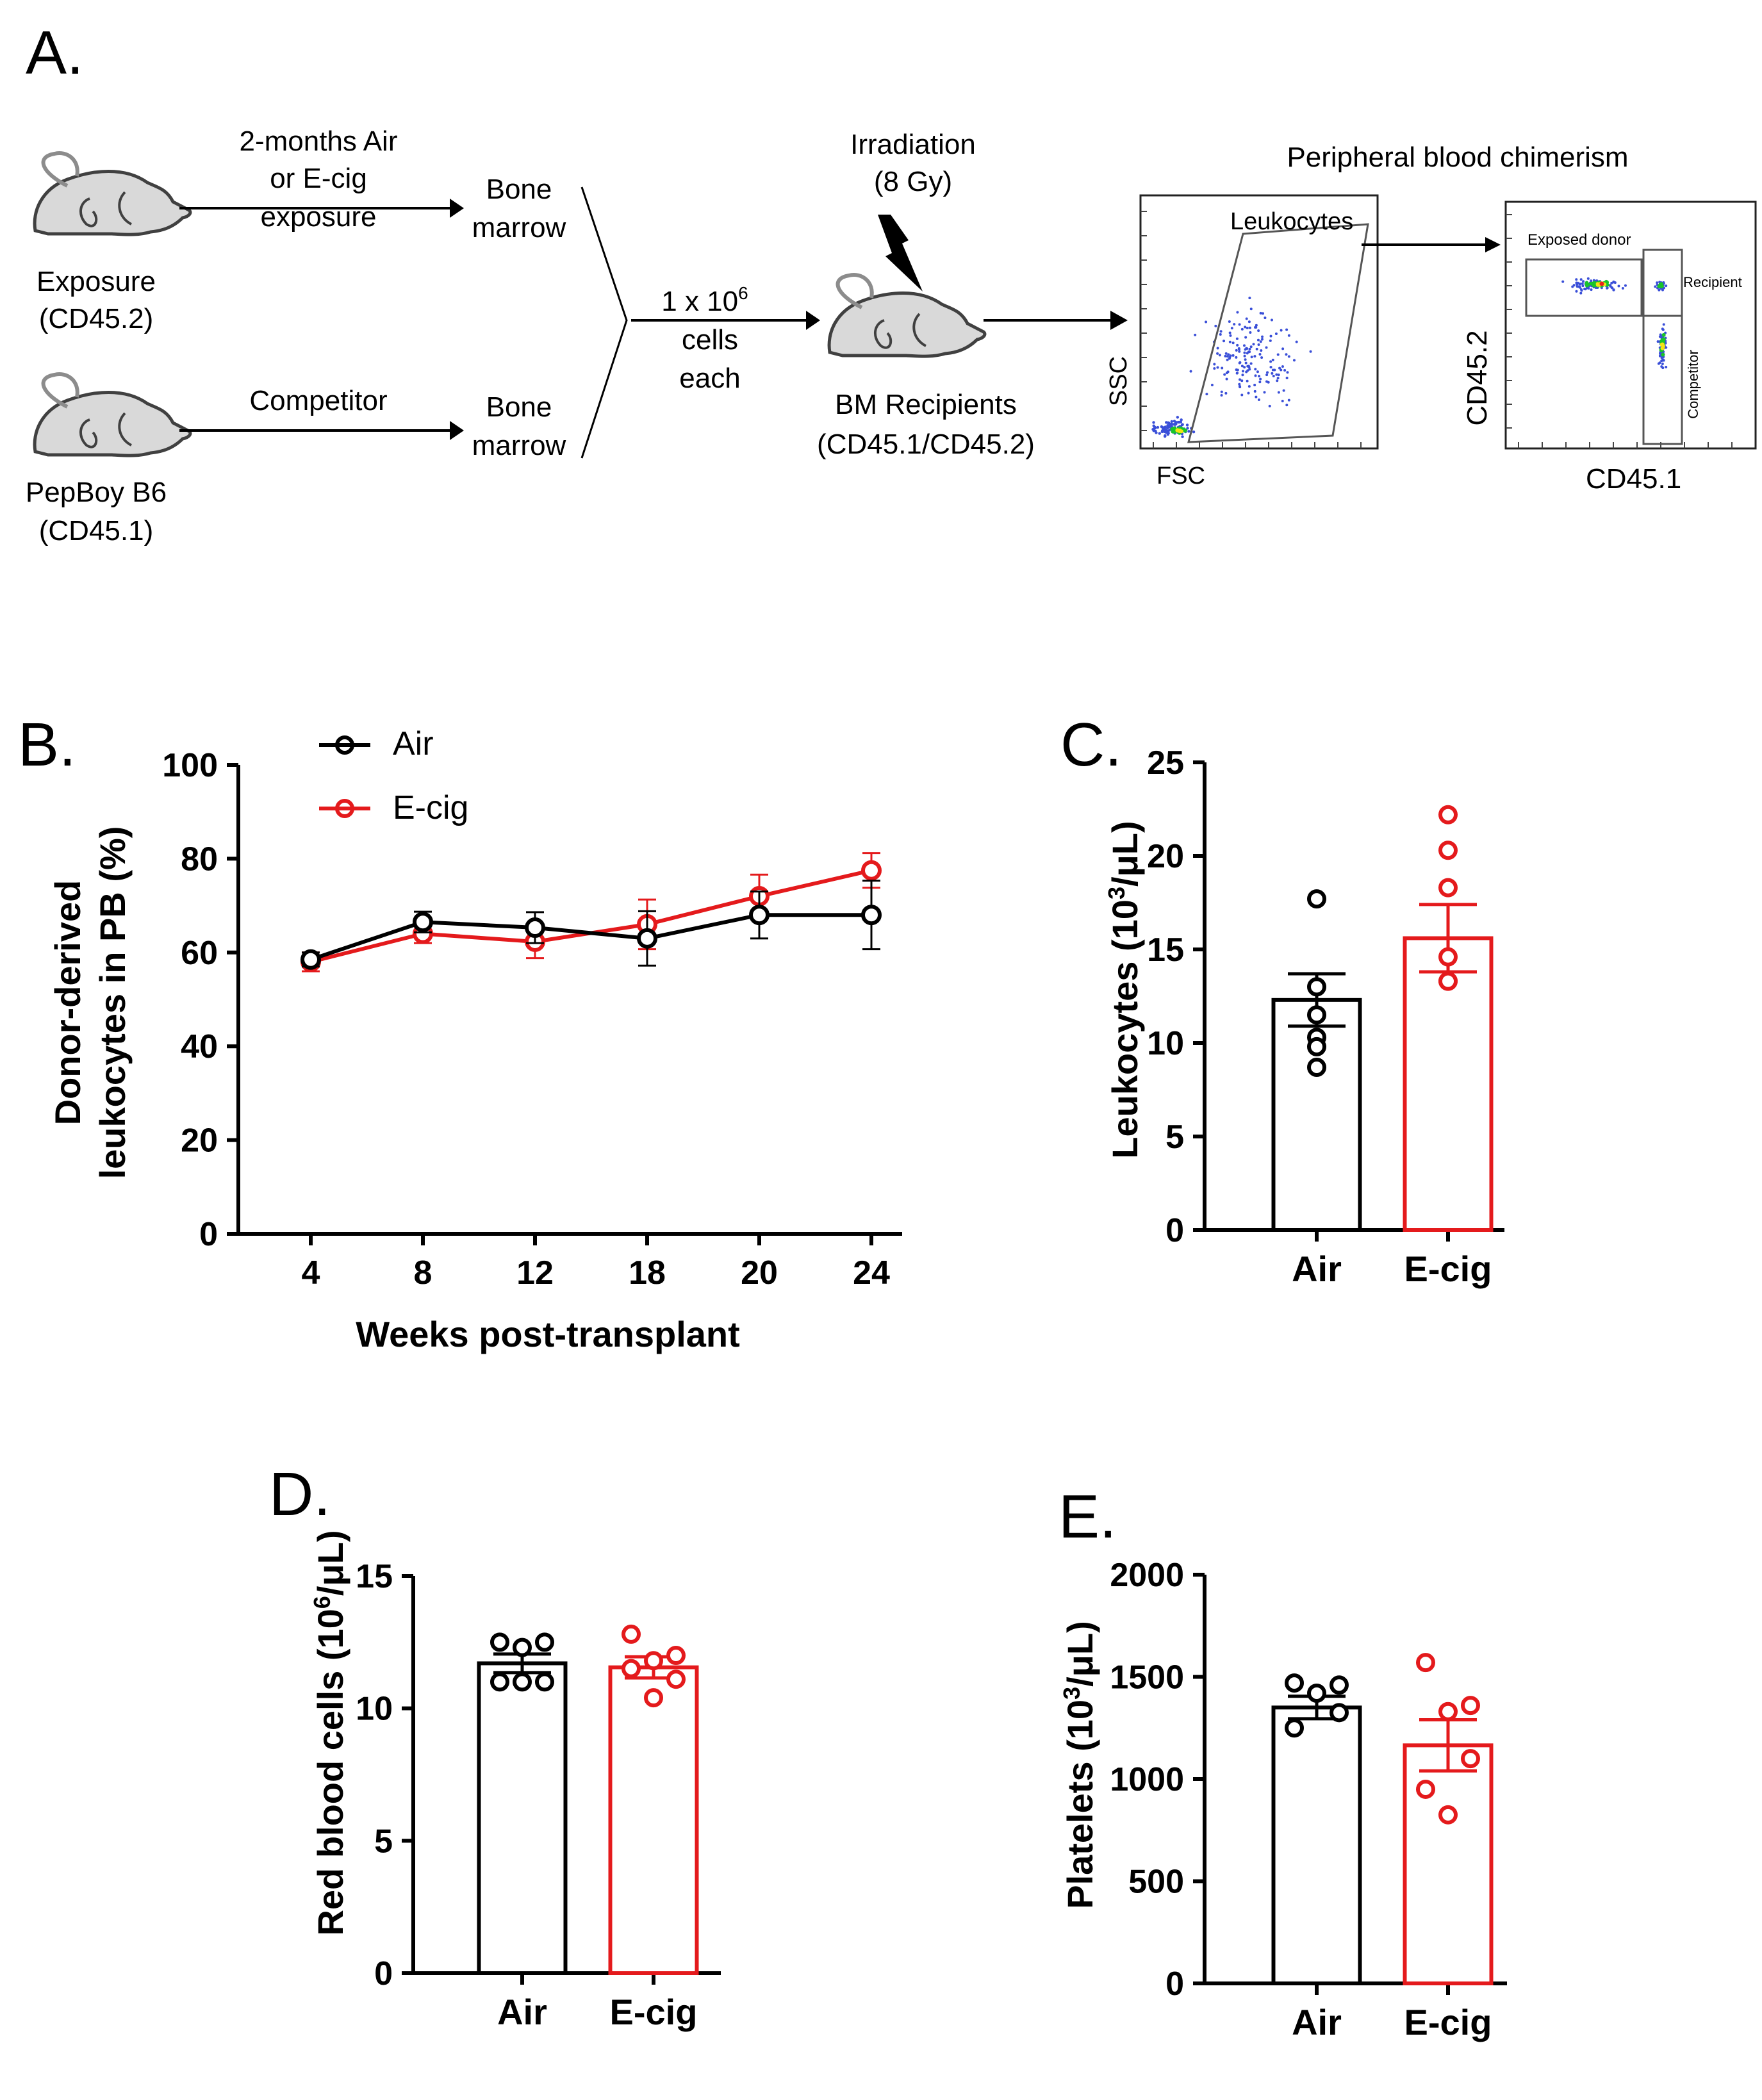 The width and height of the screenshot is (1762, 2100). Describe the element at coordinates (1448, 1864) in the screenshot. I see `bar-e-cig` at that location.